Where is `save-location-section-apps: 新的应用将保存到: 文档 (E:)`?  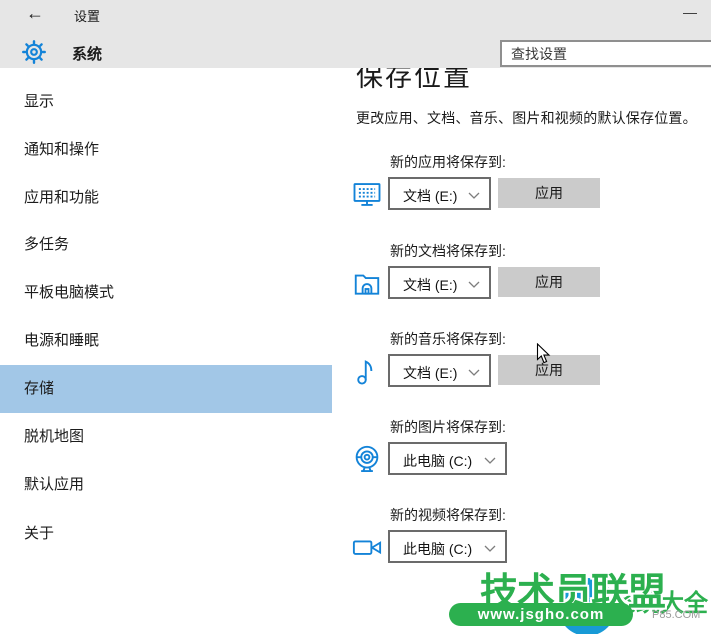 save-location-section-apps: 新的应用将保存到: 文档 (E:) is located at coordinates (521, 183).